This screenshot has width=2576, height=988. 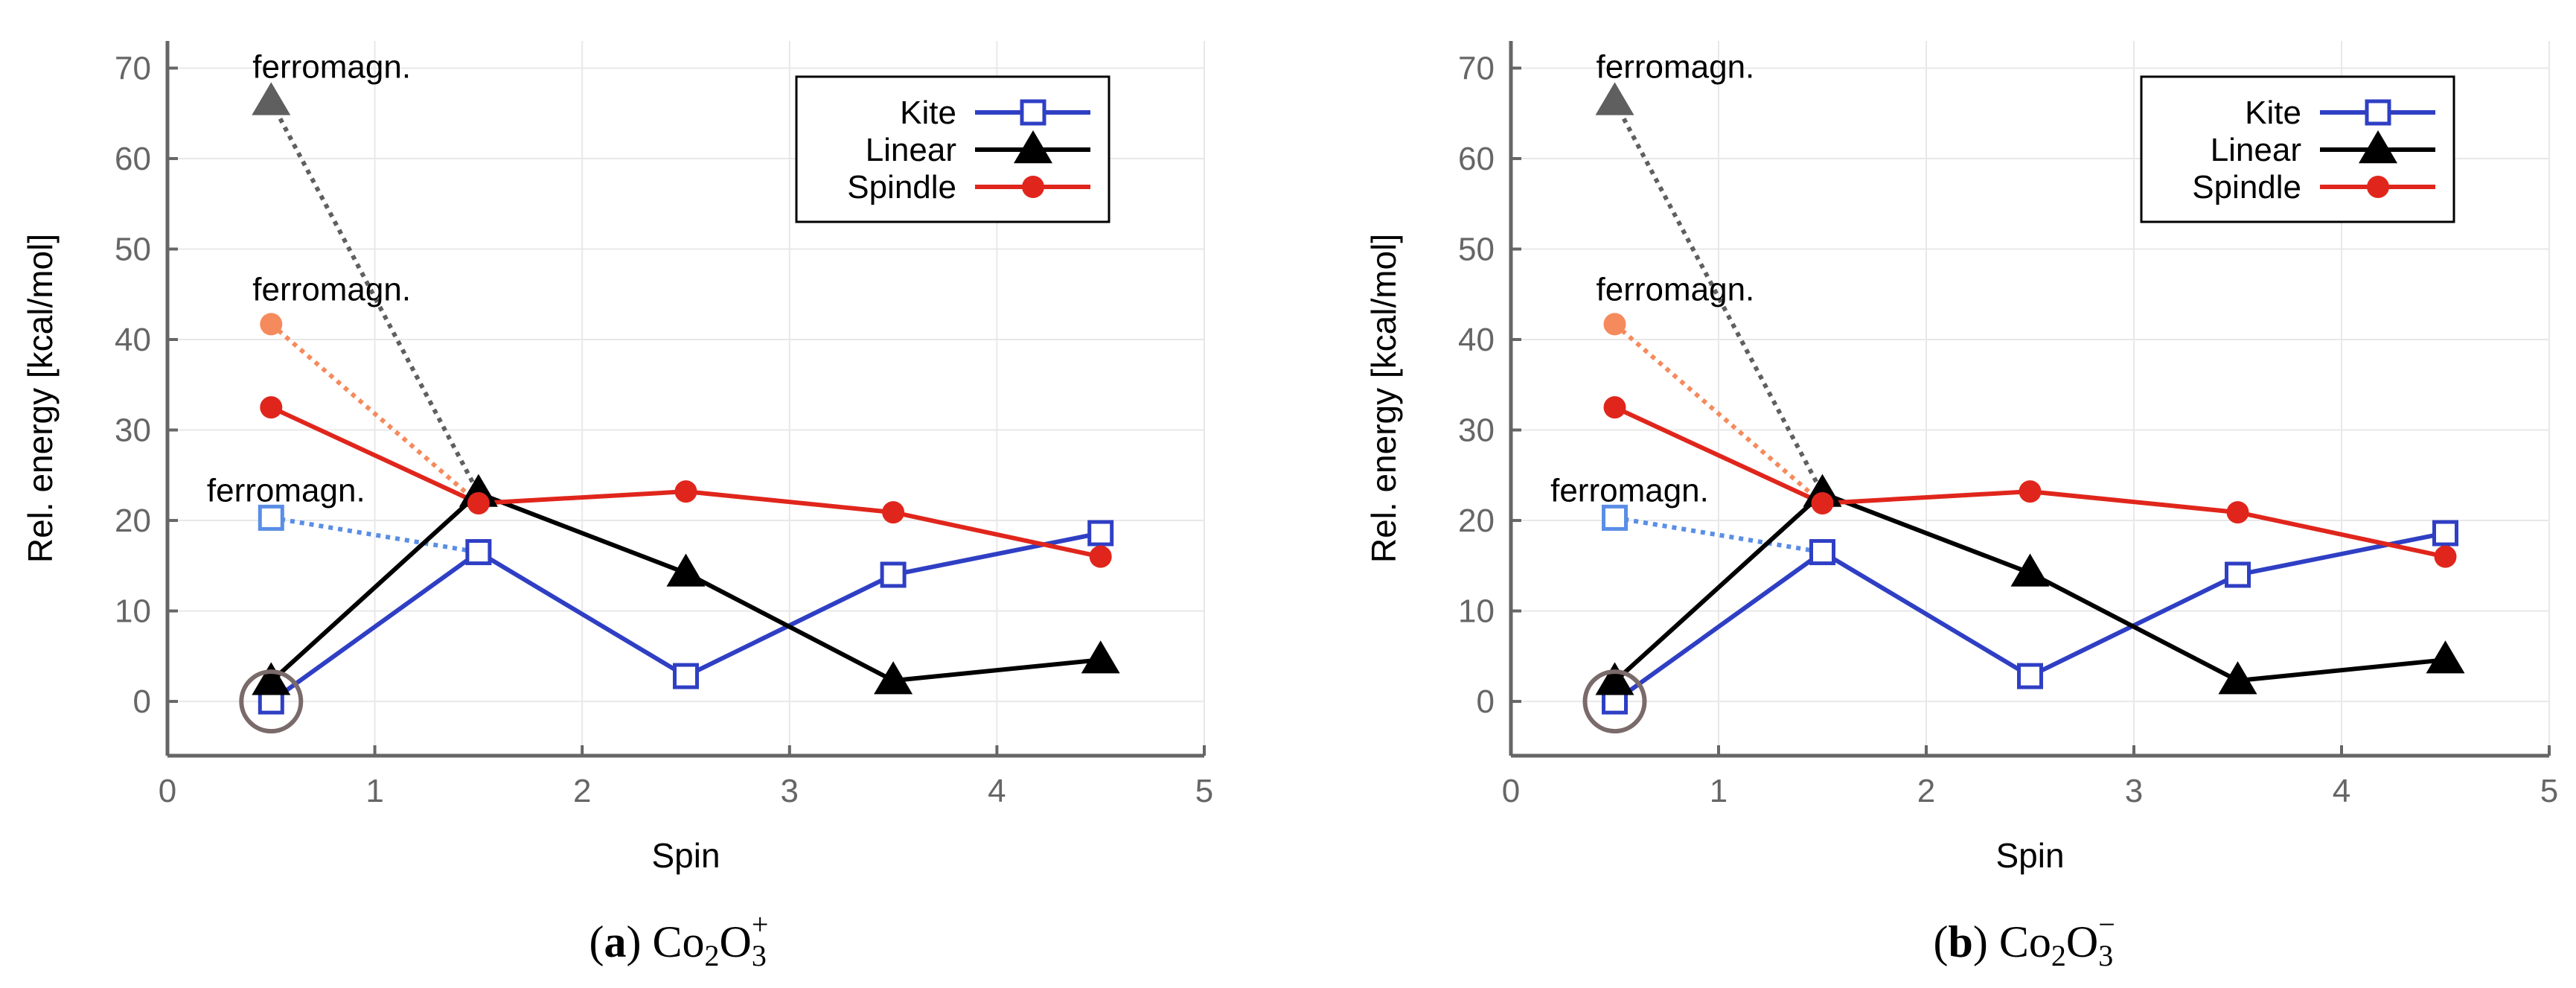 I want to click on y-tick-label: 0, so click(x=1486, y=702).